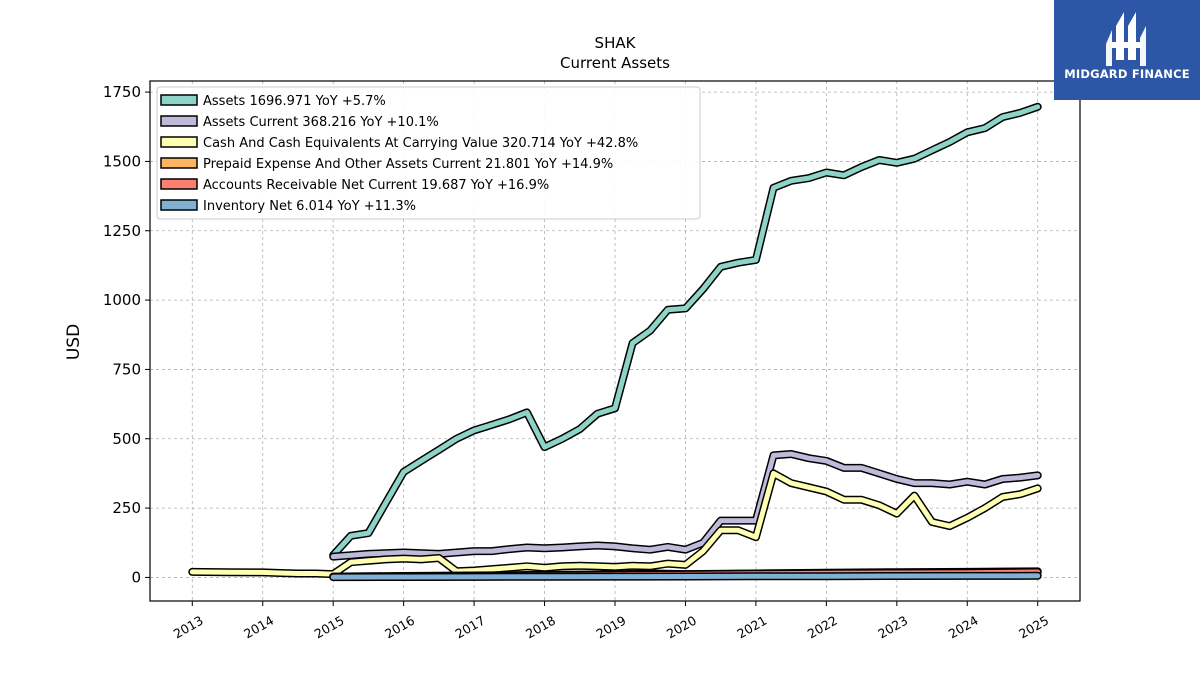 This screenshot has height=675, width=1200. I want to click on legend-box, so click(428, 153).